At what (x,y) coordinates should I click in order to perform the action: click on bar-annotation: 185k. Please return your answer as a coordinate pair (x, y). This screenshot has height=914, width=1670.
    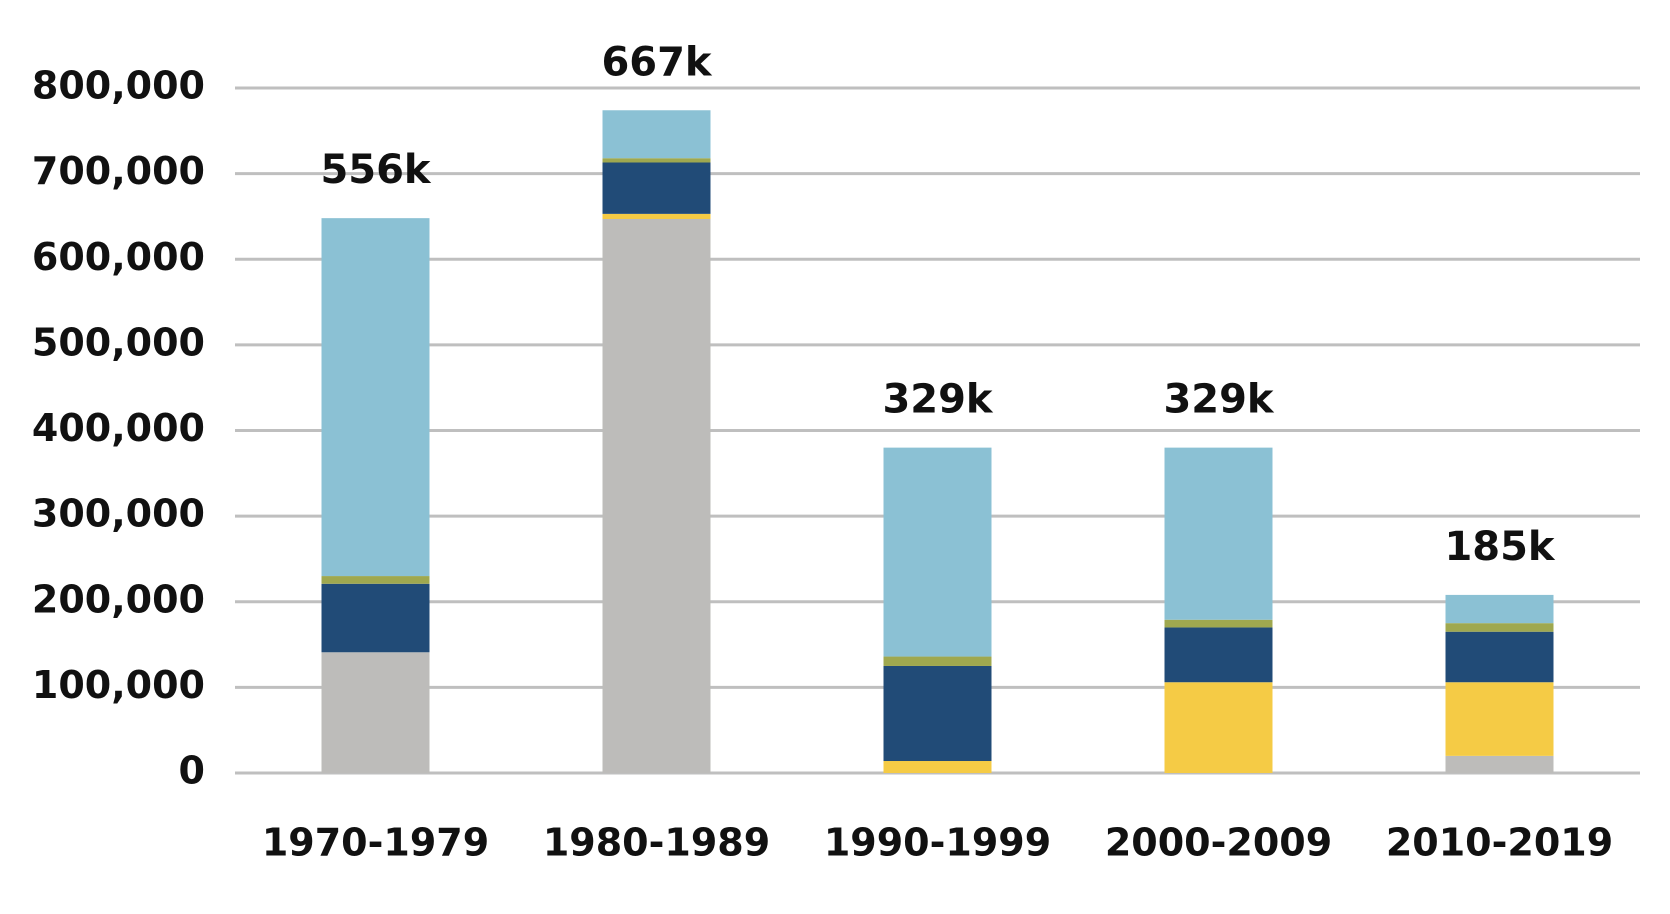
    Looking at the image, I should click on (1499, 547).